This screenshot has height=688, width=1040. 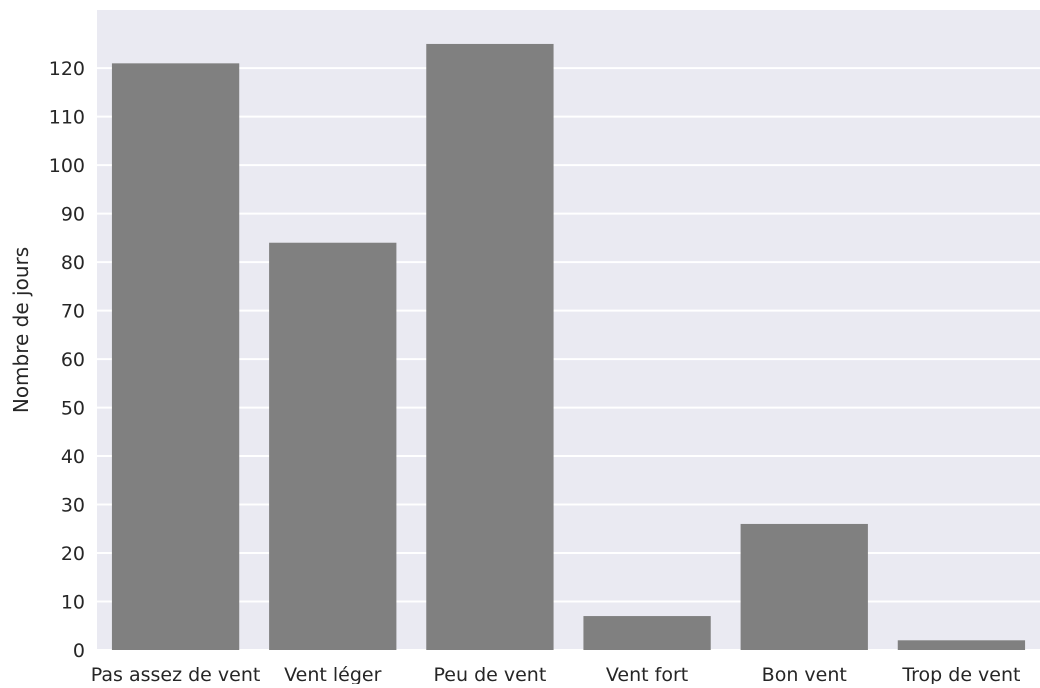 What do you see at coordinates (73, 215) in the screenshot?
I see `y-tick-label: 90` at bounding box center [73, 215].